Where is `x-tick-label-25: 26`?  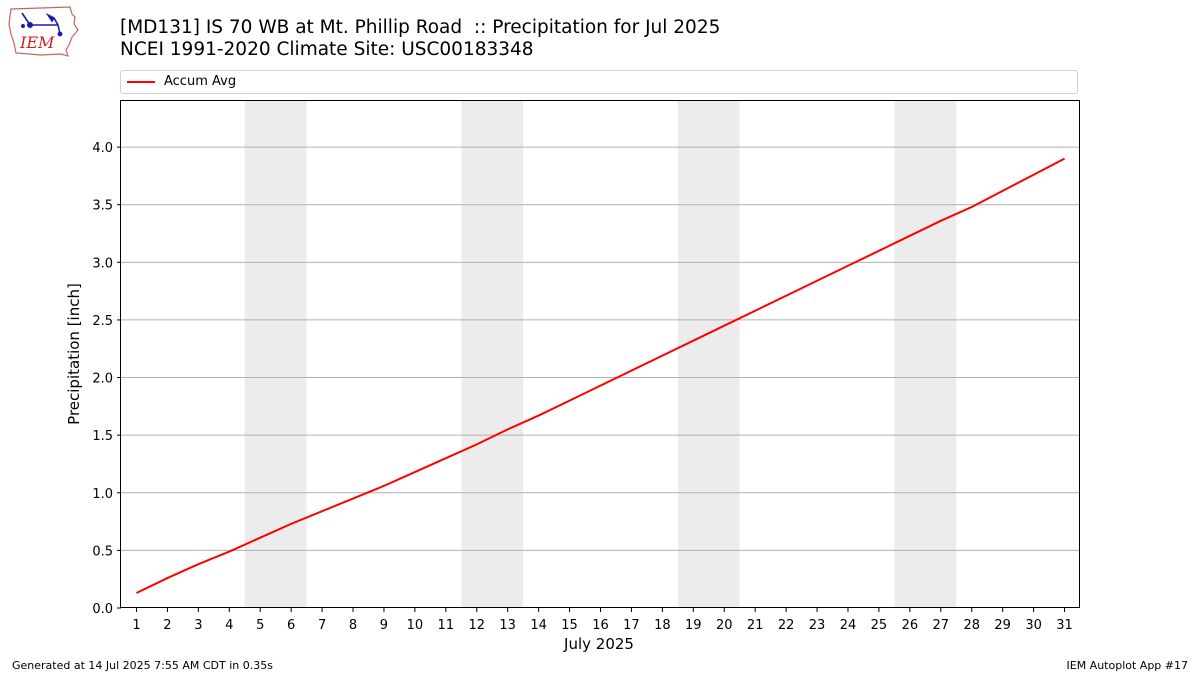 x-tick-label-25: 26 is located at coordinates (910, 625).